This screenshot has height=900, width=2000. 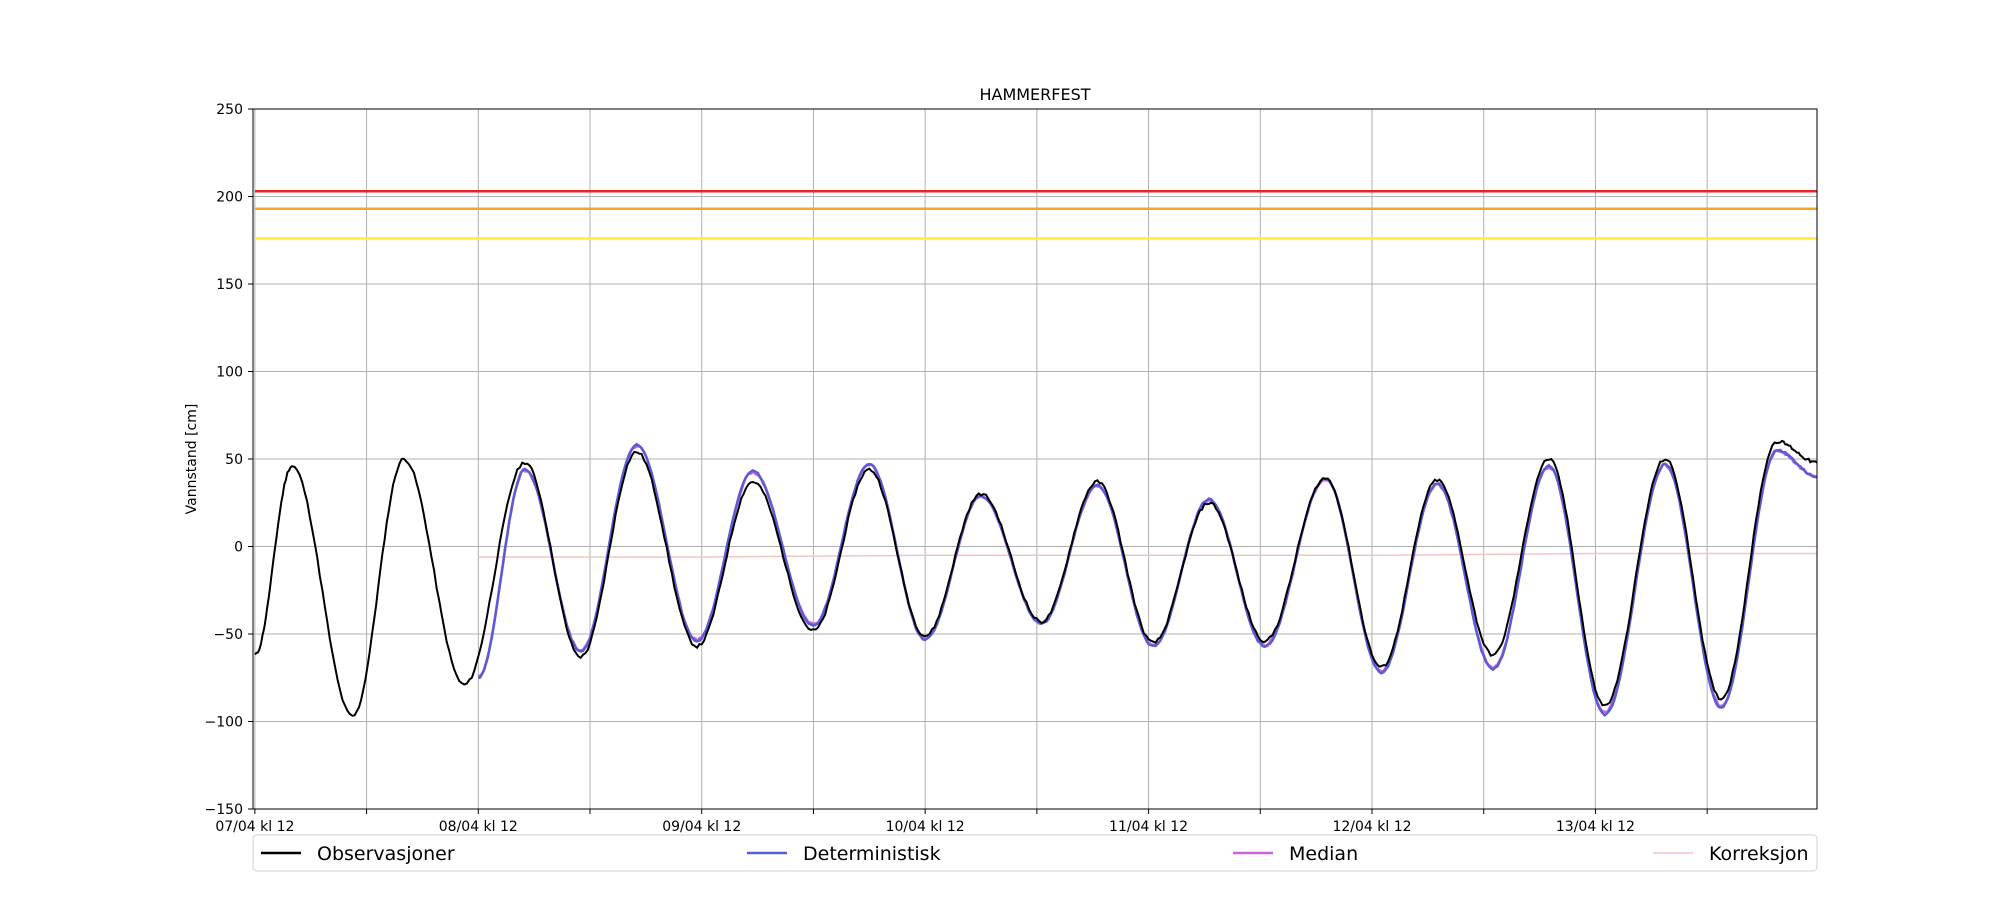 What do you see at coordinates (1035, 215) in the screenshot?
I see `threshold-lines` at bounding box center [1035, 215].